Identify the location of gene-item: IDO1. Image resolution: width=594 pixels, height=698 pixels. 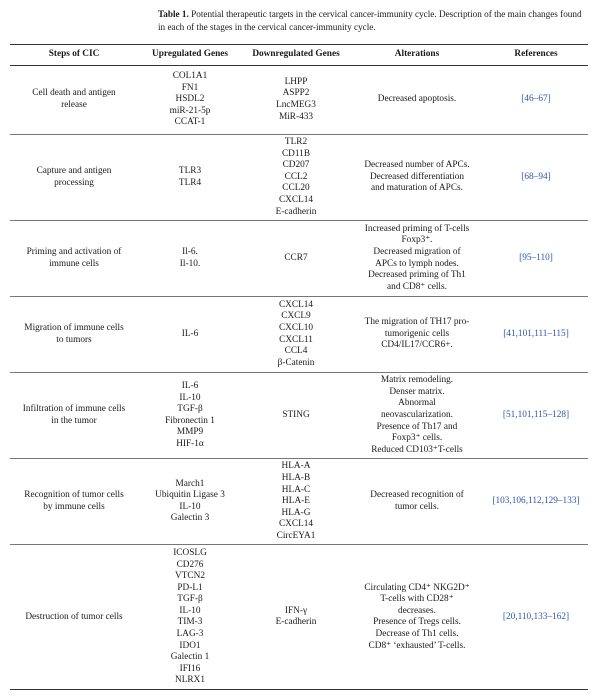
(190, 645).